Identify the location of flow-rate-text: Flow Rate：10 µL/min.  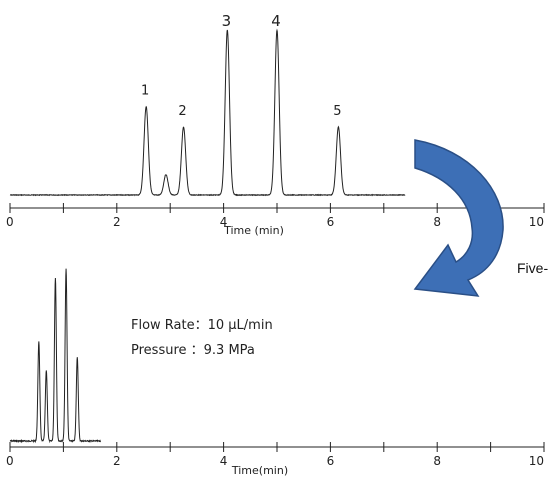
(202, 325).